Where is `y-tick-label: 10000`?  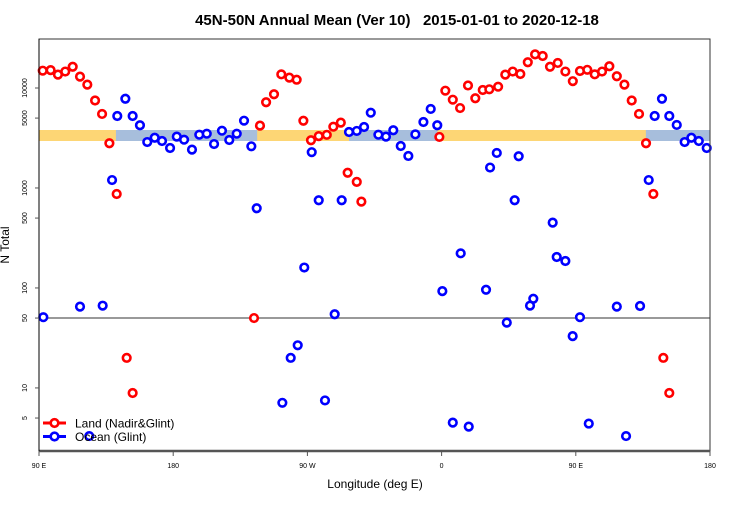 y-tick-label: 10000 is located at coordinates (25, 88).